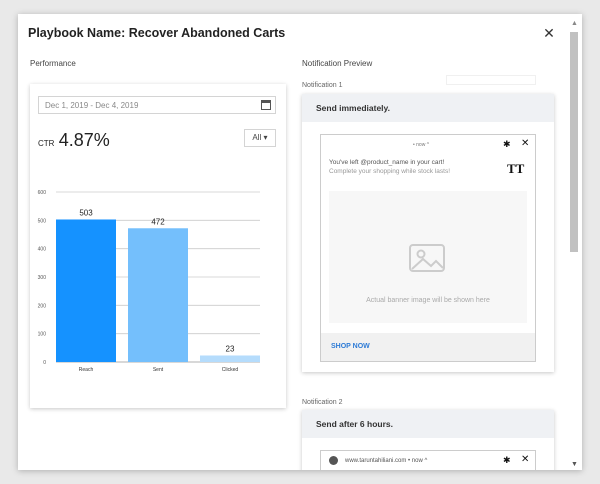 Image resolution: width=600 pixels, height=484 pixels. I want to click on bar-clicked, so click(230, 358).